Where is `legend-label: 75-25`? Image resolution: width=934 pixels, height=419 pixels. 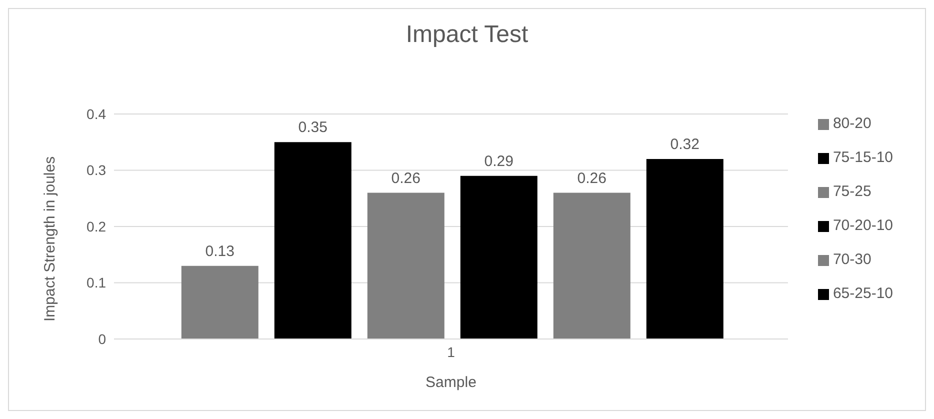
legend-label: 75-25 is located at coordinates (852, 191).